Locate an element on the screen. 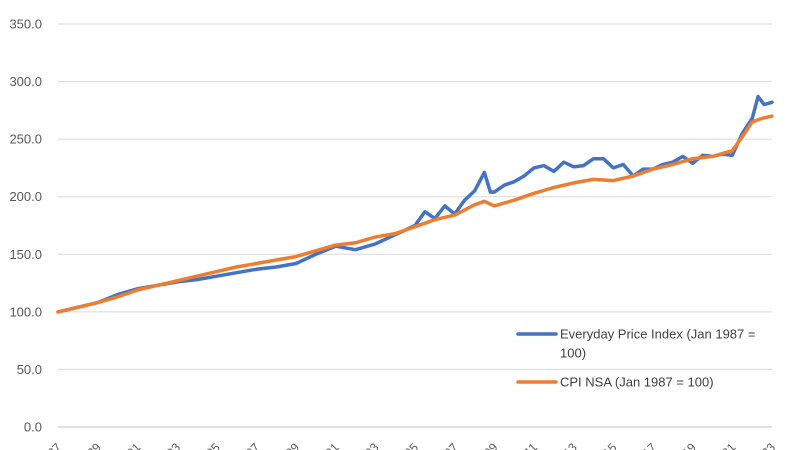 The height and width of the screenshot is (450, 800). x-tick-label: 13 is located at coordinates (570, 445).